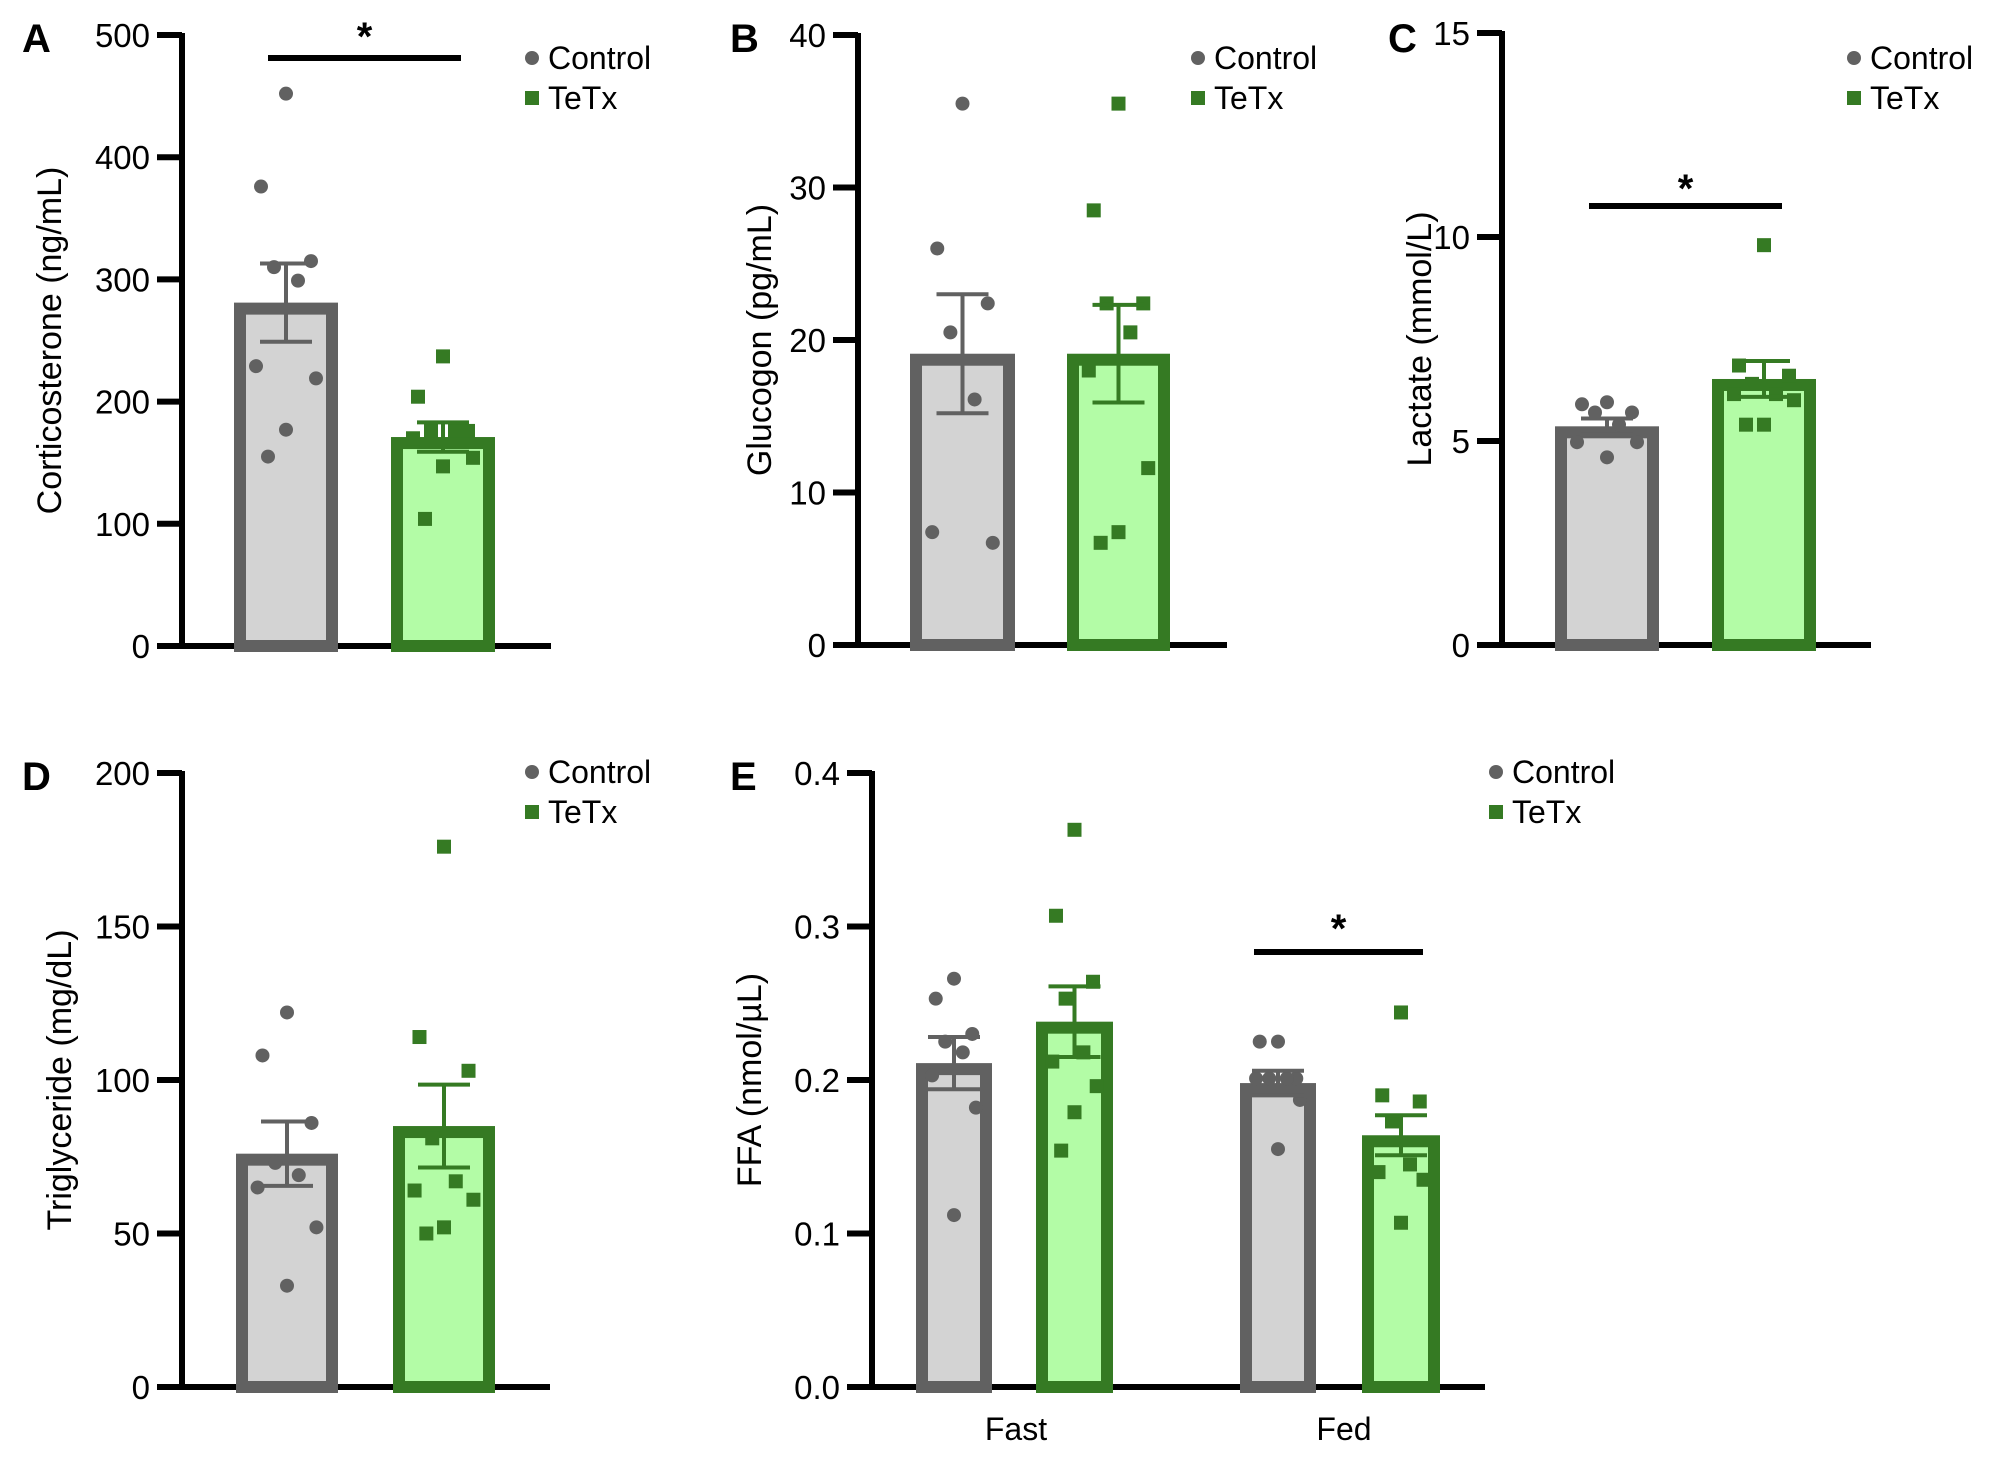 The width and height of the screenshot is (2000, 1461). What do you see at coordinates (817, 1387) in the screenshot?
I see `y-tick-label: 0.0` at bounding box center [817, 1387].